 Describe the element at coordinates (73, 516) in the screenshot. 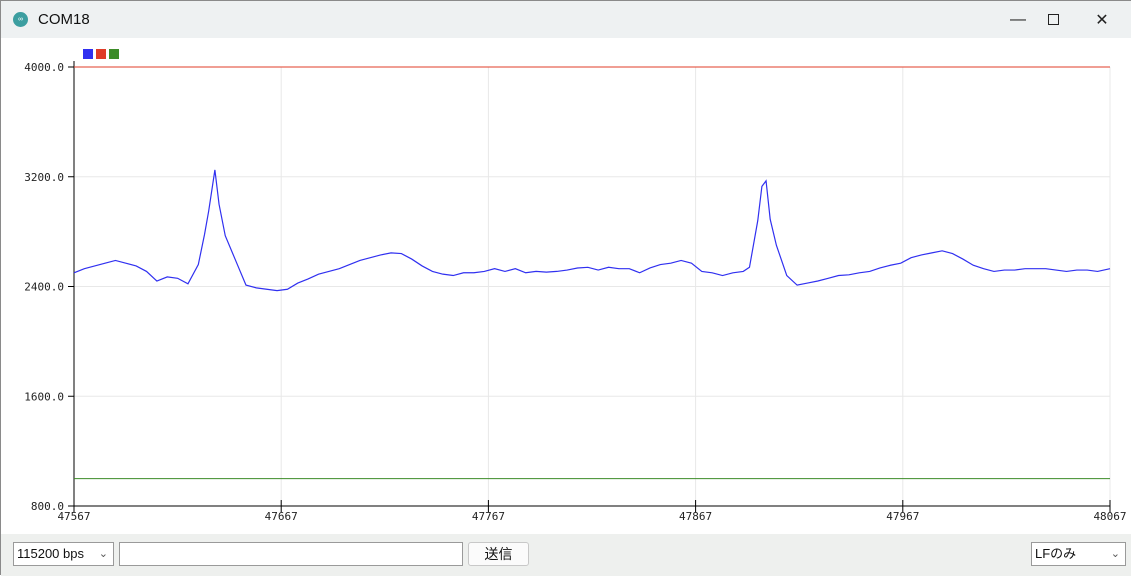

I see `x-tick-label: 47567` at that location.